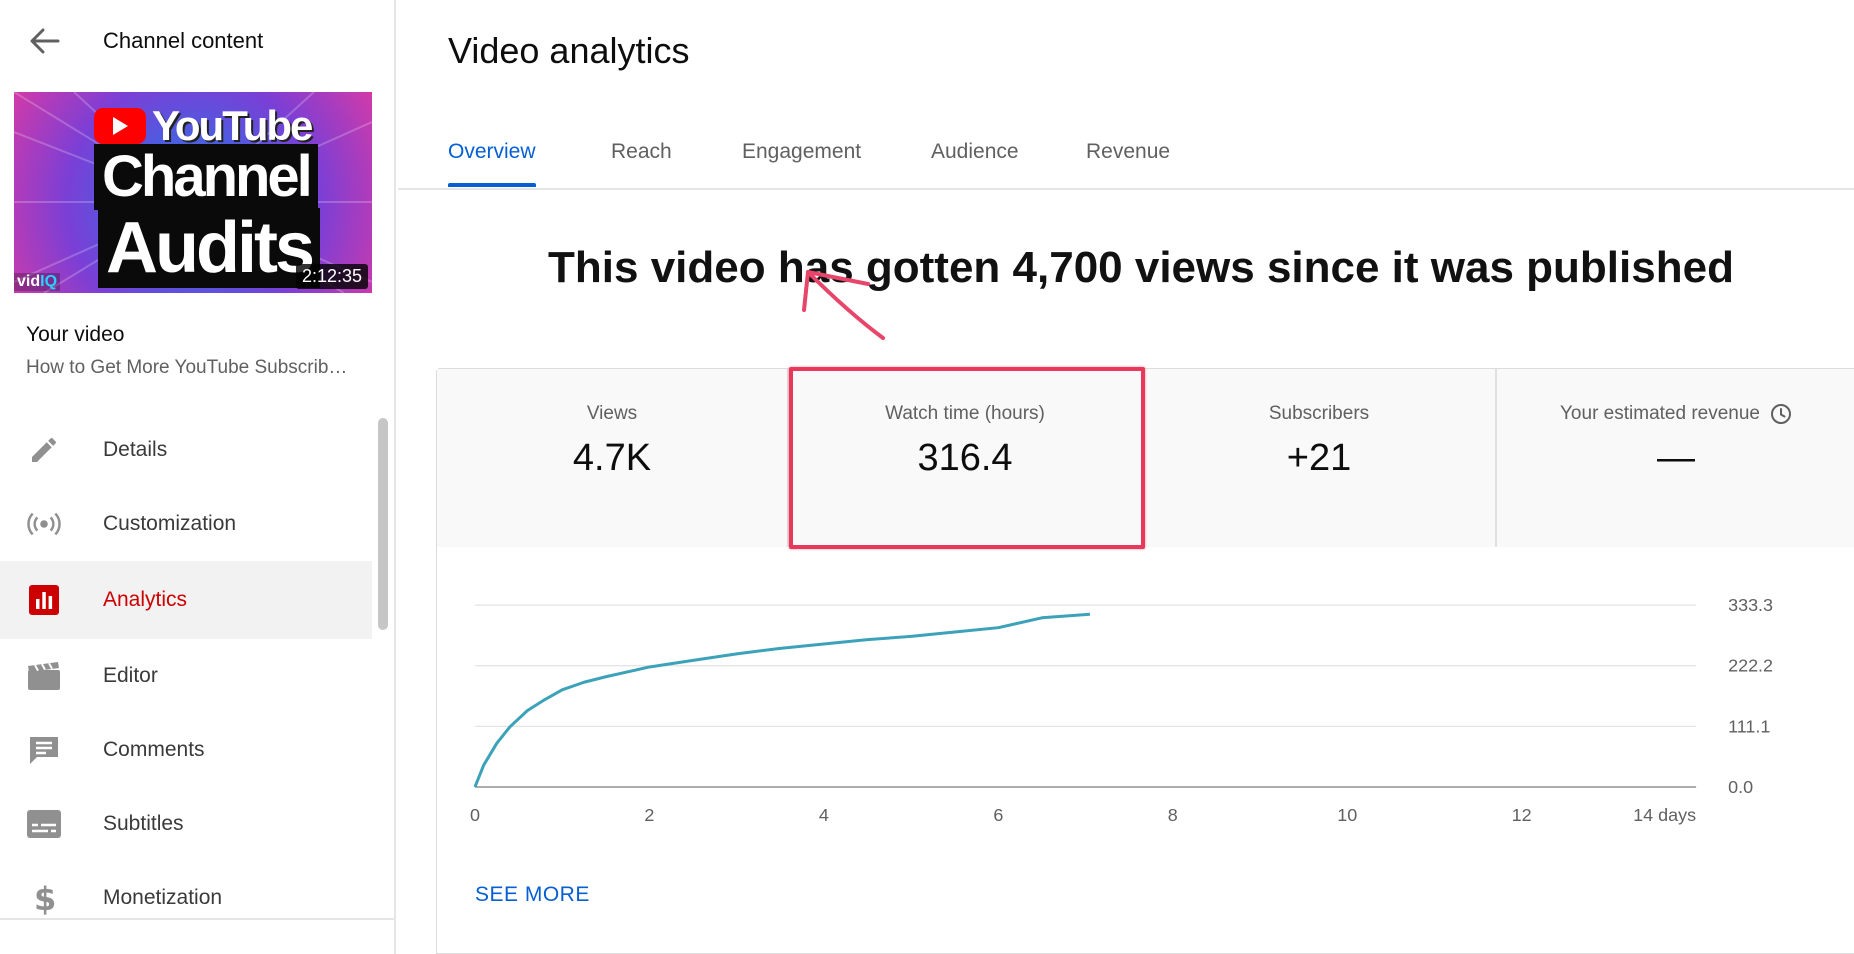 This screenshot has width=1854, height=954. I want to click on metric-label-text: Views, so click(612, 413).